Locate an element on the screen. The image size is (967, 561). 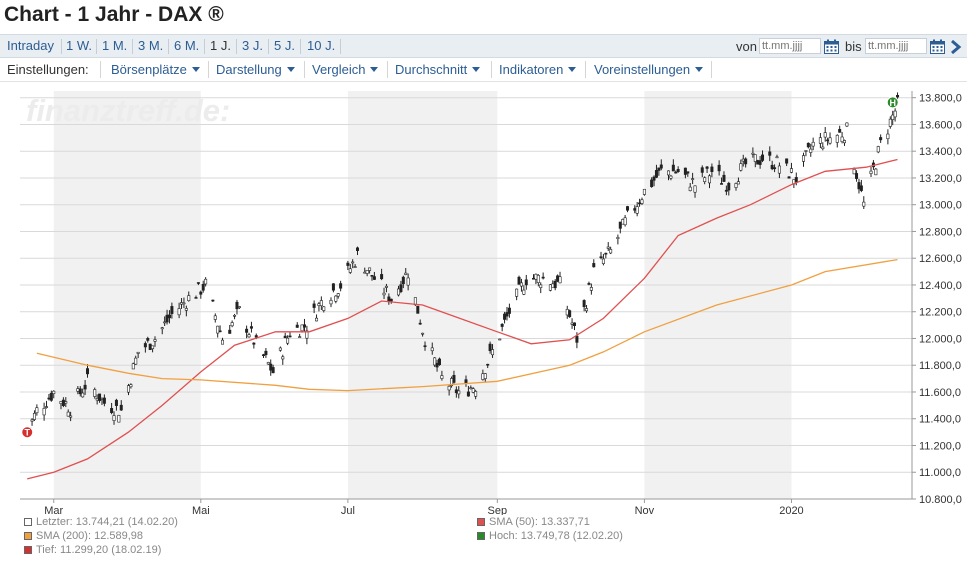
period-3y: 3 J. is located at coordinates (252, 45).